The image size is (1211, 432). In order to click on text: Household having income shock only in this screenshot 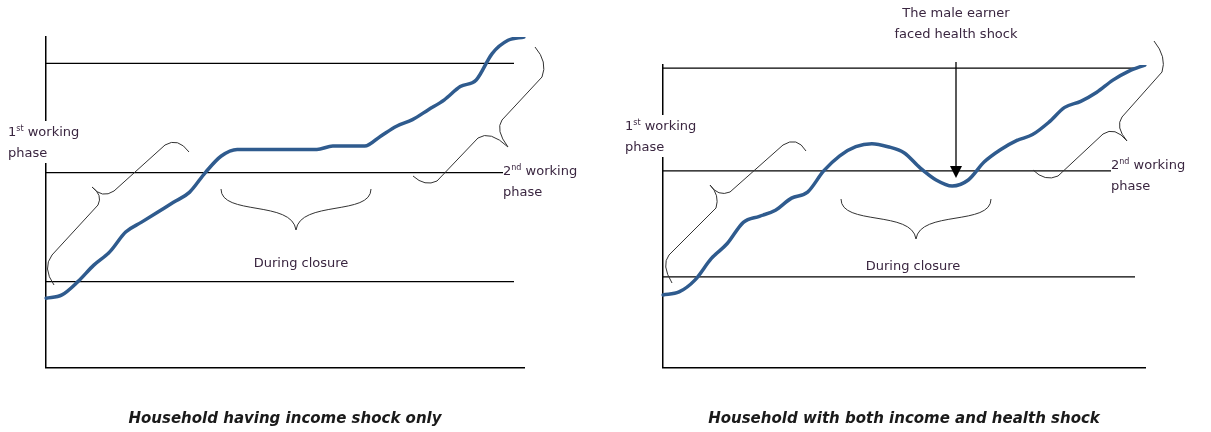, I will do `click(285, 417)`.